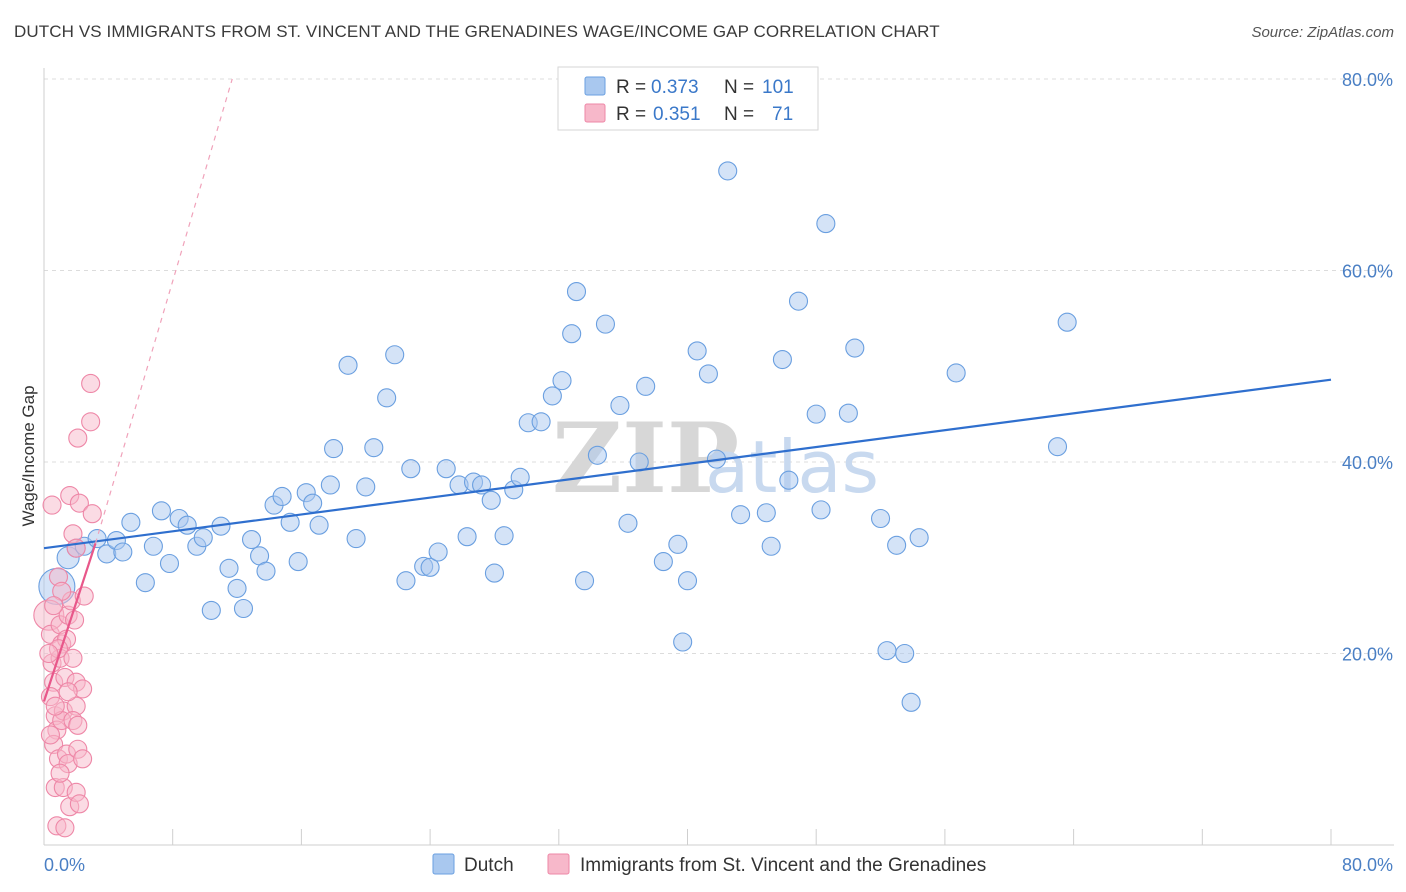  I want to click on x-tick-label: 80.0%, so click(1367, 865).